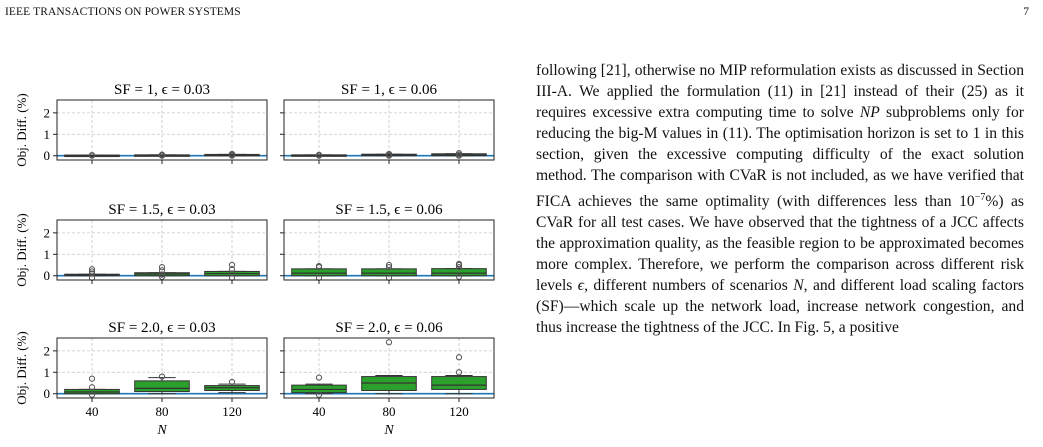 This screenshot has height=447, width=1043. Describe the element at coordinates (387, 123) in the screenshot. I see `subplot: SF = 1, ϵ = 0.06` at that location.